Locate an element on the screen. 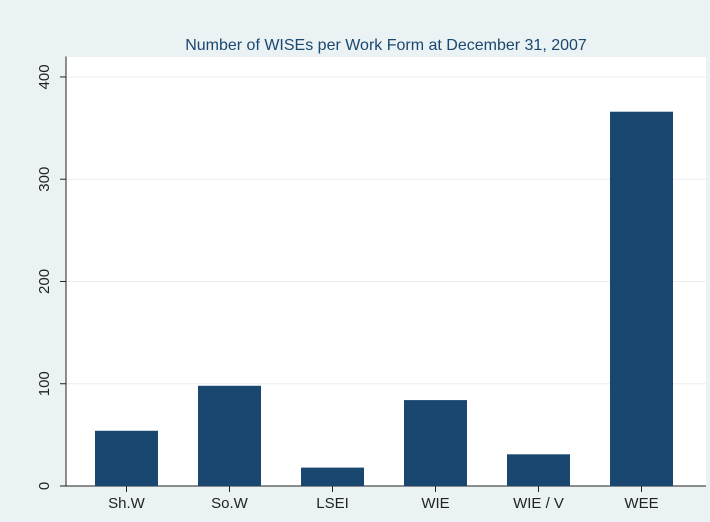 This screenshot has width=710, height=522. x-tick-label: LSEI is located at coordinates (332, 503).